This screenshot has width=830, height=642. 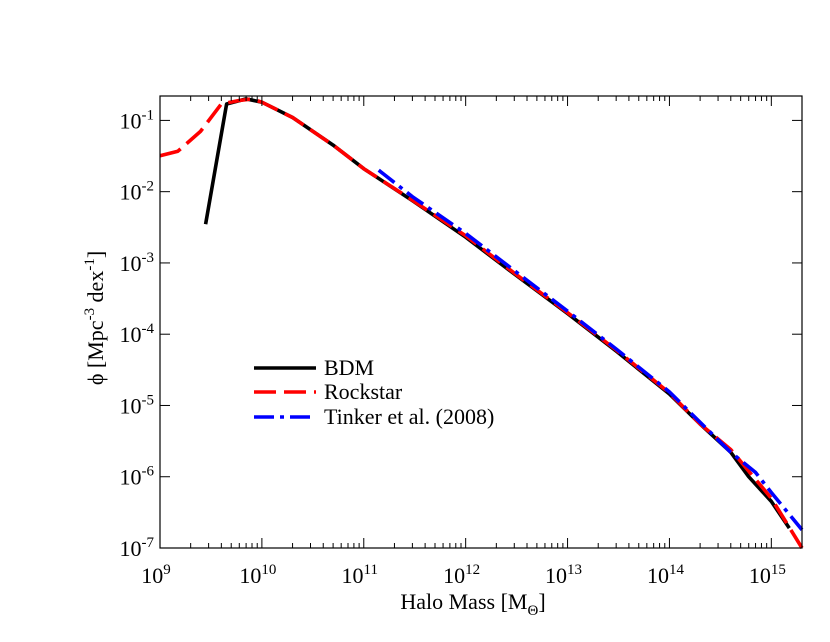 What do you see at coordinates (463, 601) in the screenshot?
I see `x-axis-title-main: Halo Mass [M` at bounding box center [463, 601].